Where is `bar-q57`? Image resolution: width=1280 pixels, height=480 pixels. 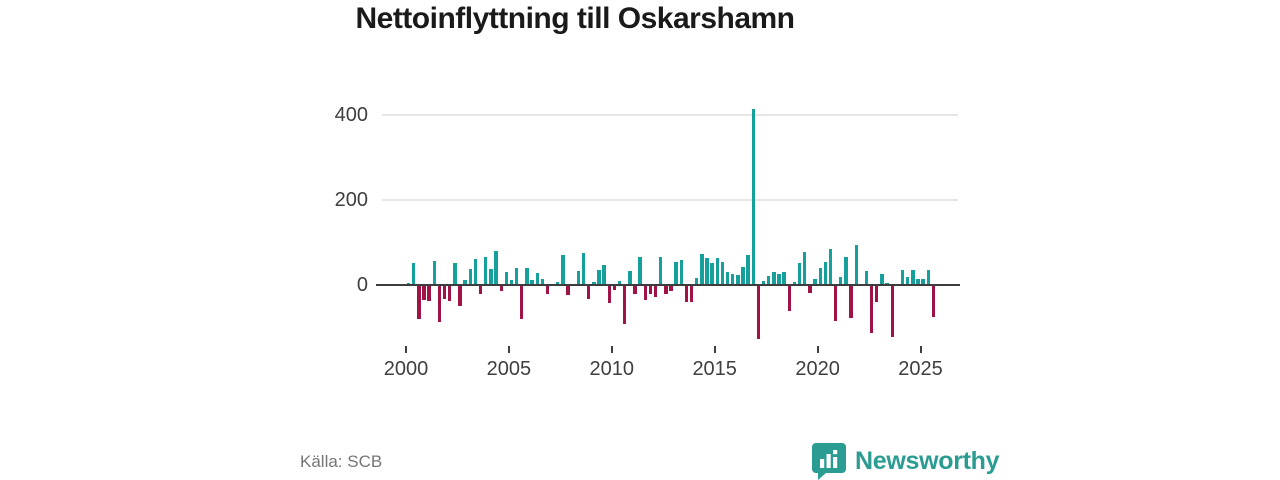
bar-q57 is located at coordinates (702, 269).